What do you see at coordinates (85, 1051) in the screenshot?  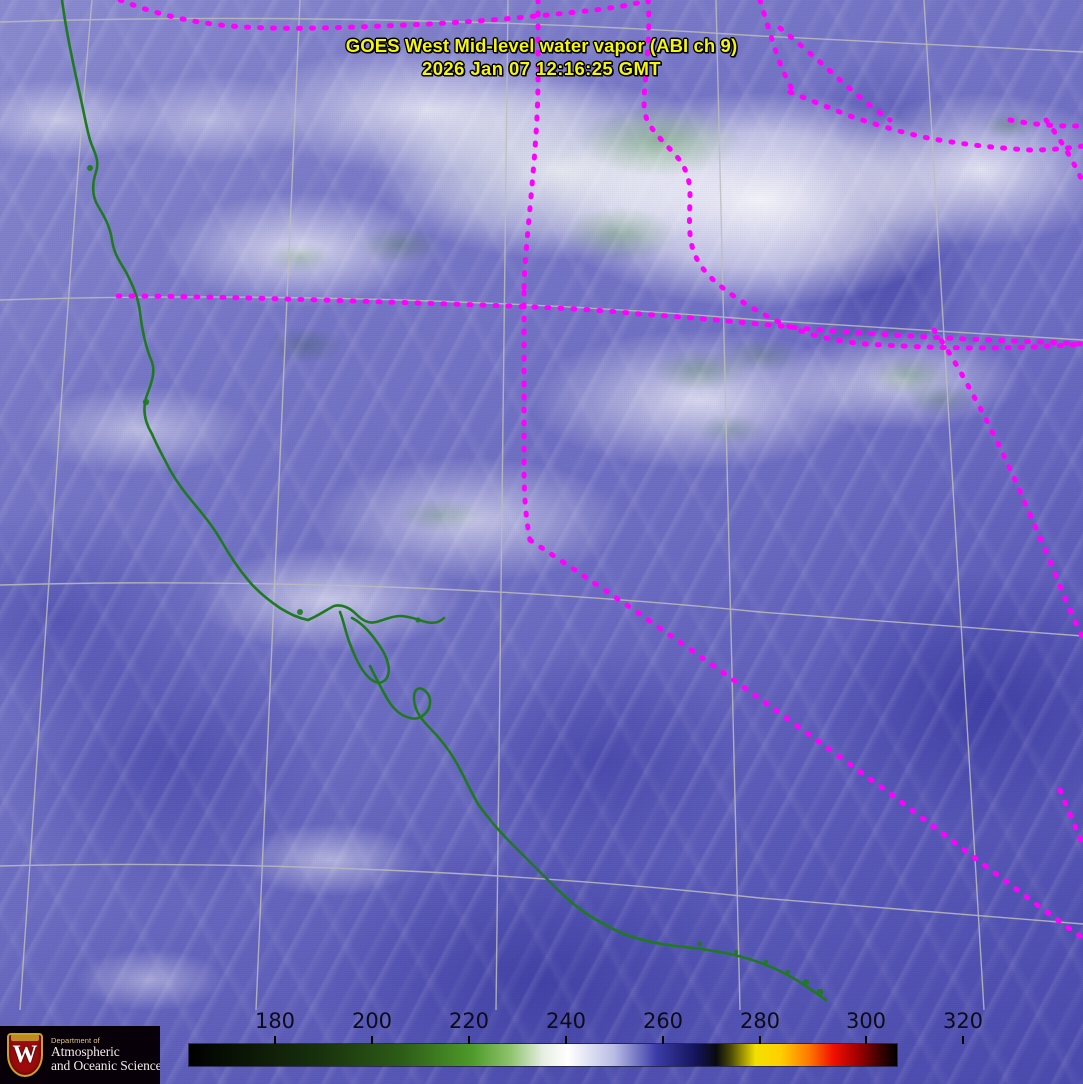 I see `logo-name-line1: Atmospheric` at bounding box center [85, 1051].